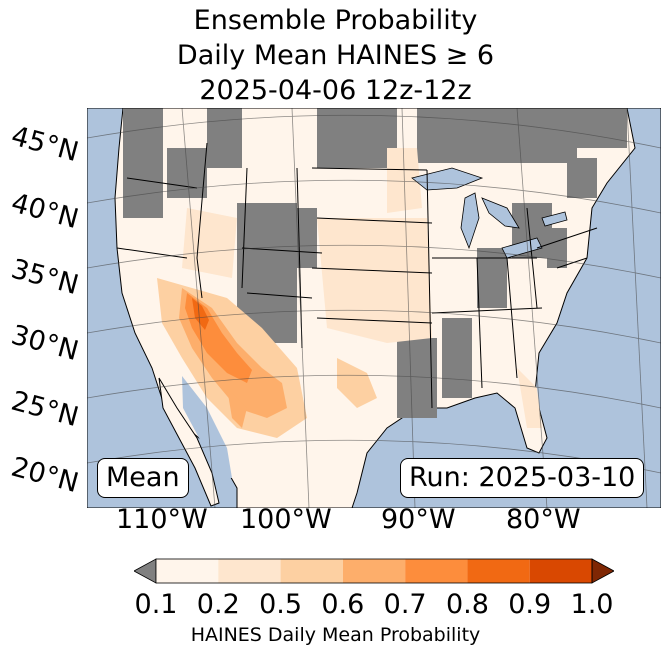 This screenshot has height=658, width=671. I want to click on colorbar-tick-label: 1.0, so click(592, 604).